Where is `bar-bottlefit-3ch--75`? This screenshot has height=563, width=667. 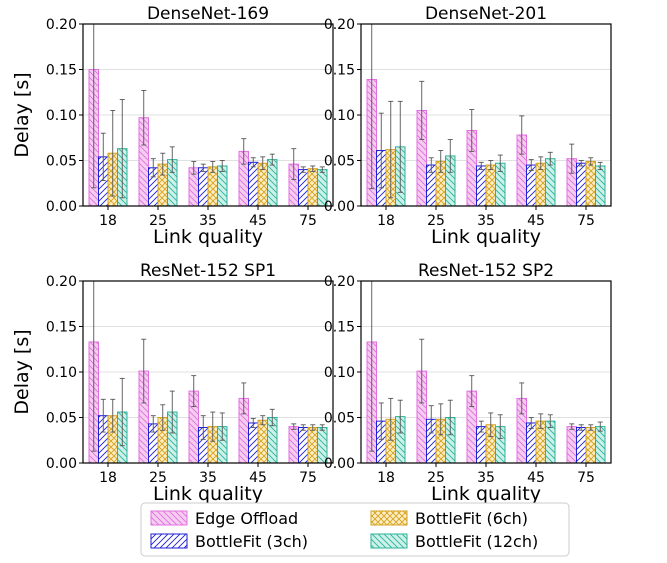
bar-bottlefit-3ch--75 is located at coordinates (303, 188).